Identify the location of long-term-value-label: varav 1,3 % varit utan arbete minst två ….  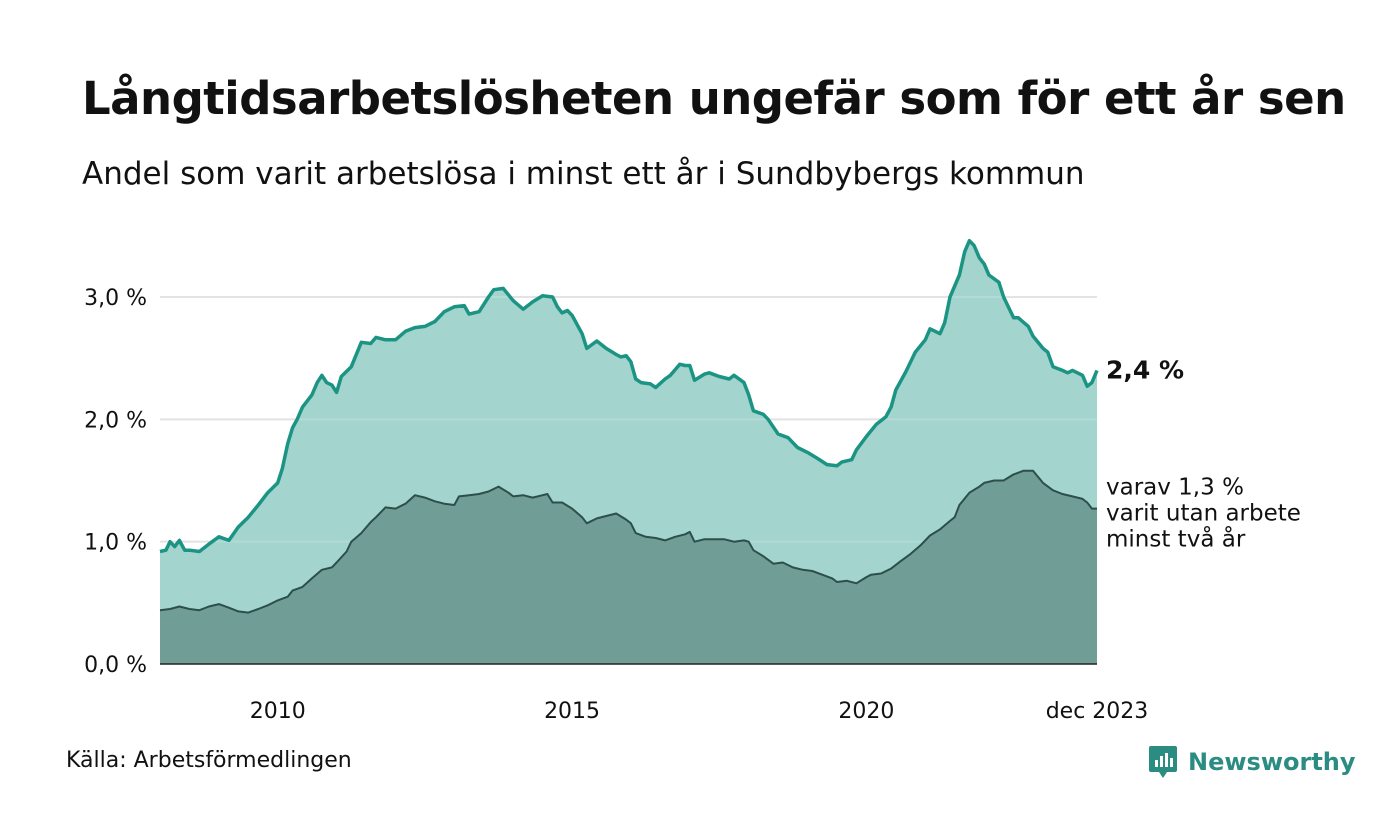
(1207, 514).